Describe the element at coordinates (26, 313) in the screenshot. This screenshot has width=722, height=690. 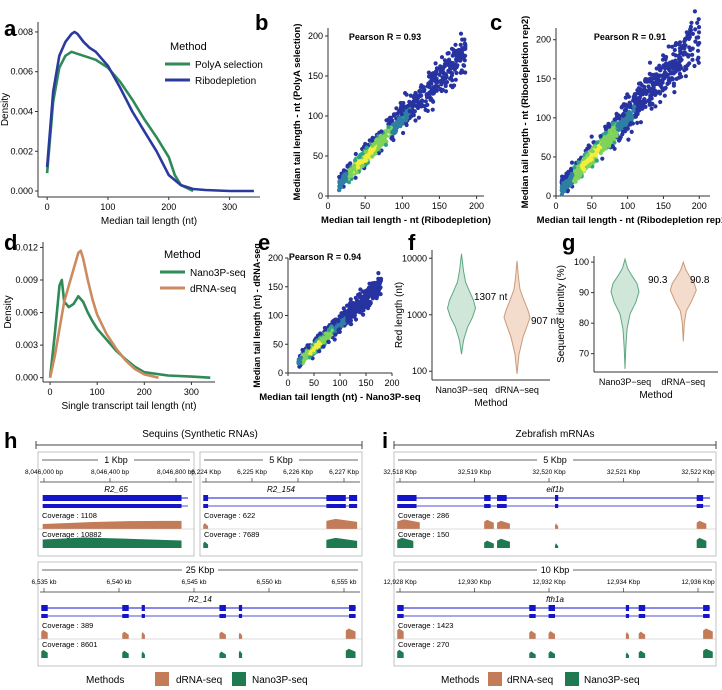
I see `ytick-label-d-2: 0.006` at that location.